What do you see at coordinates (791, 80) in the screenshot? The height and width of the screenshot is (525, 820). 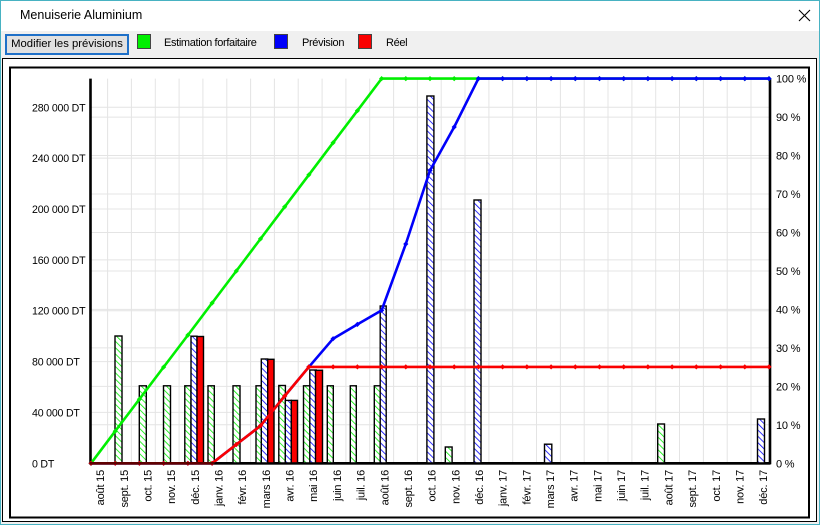 I see `svg-text: 100 %` at bounding box center [791, 80].